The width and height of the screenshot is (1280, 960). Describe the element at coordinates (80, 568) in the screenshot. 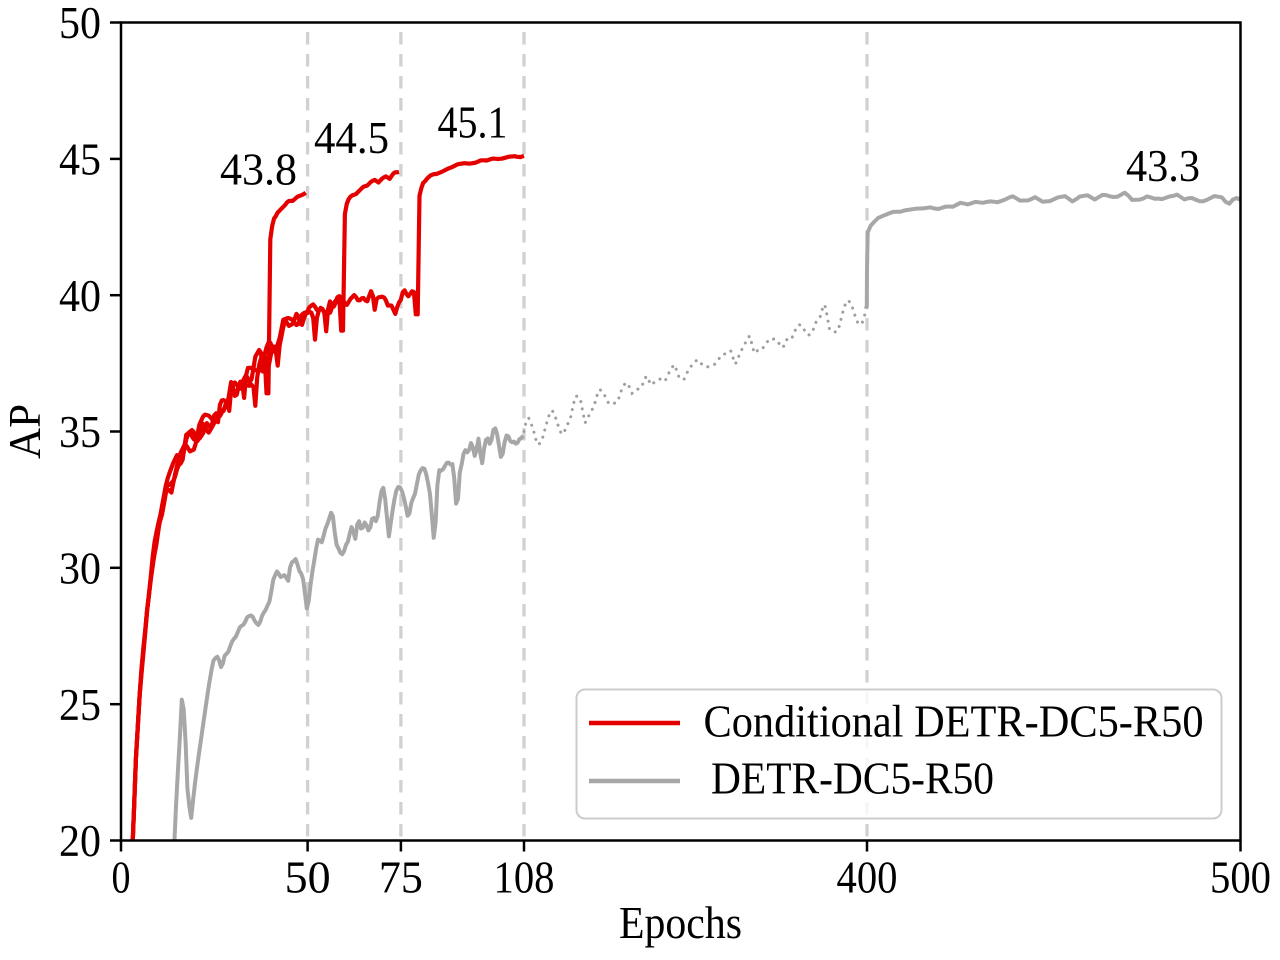

I see `svg-text: 30` at that location.